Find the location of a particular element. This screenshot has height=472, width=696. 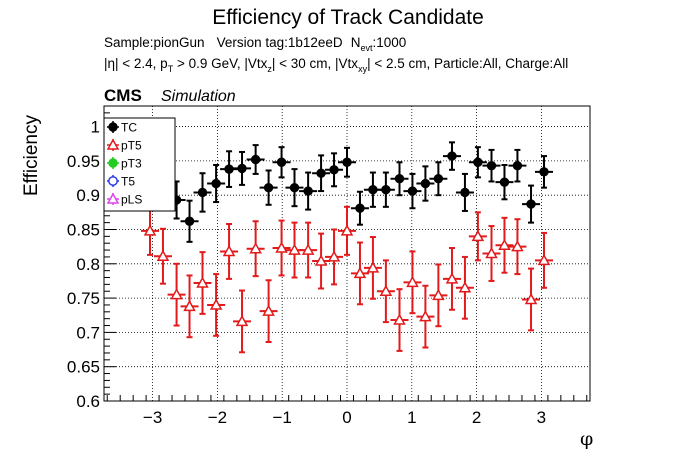

legend: TC pT5 pT3 T5 pLS is located at coordinates (139, 164).